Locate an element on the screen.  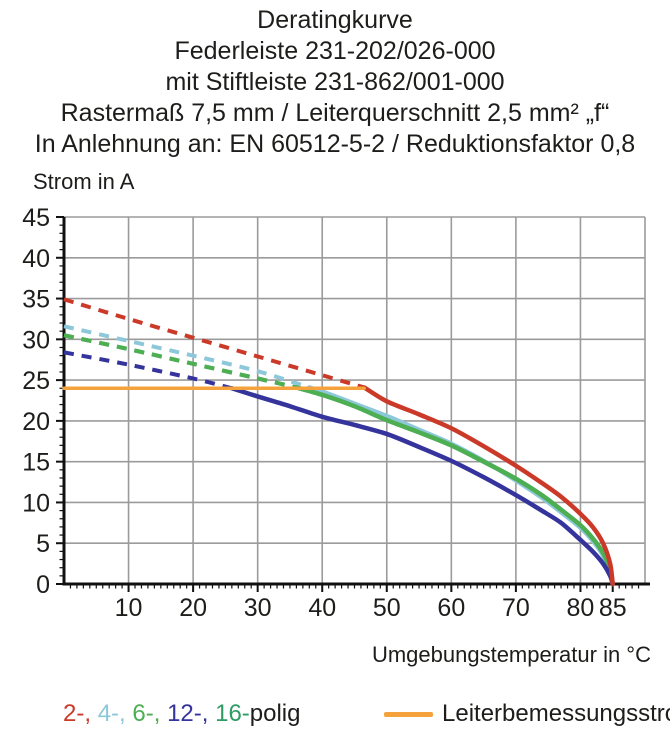
series-dashed-2-polig is located at coordinates (214, 343).